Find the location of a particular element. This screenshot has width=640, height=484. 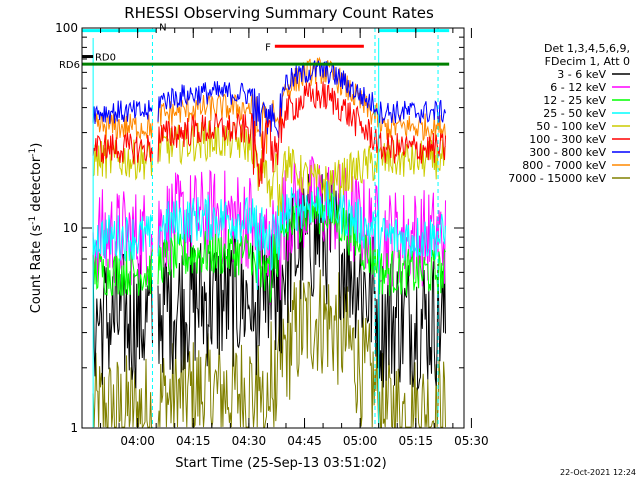

x-tick-label: 05:15 is located at coordinates (415, 441).